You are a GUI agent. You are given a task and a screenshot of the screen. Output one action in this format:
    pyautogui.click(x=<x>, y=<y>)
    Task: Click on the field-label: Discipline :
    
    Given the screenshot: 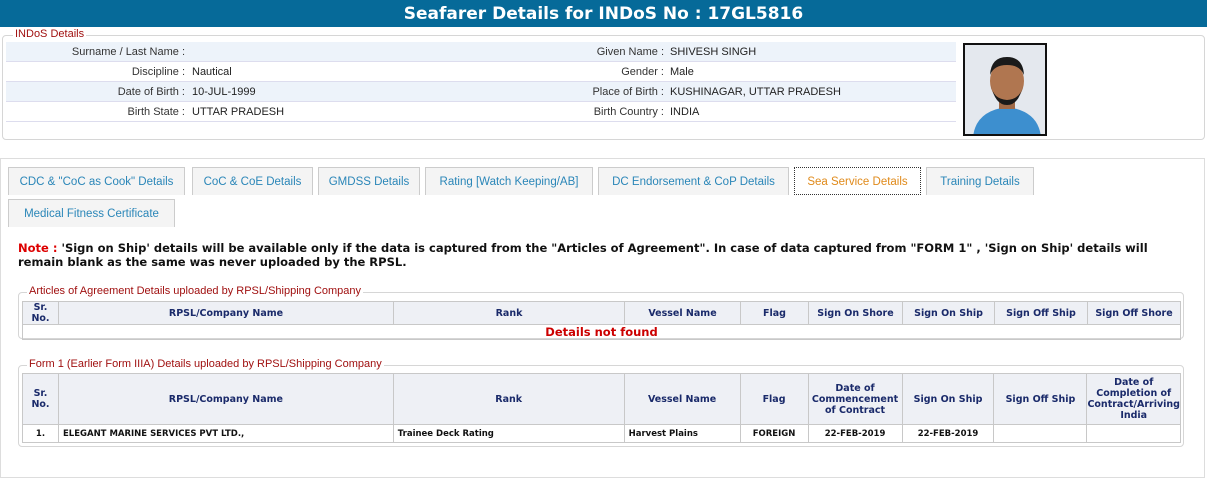 What is the action you would take?
    pyautogui.click(x=158, y=72)
    